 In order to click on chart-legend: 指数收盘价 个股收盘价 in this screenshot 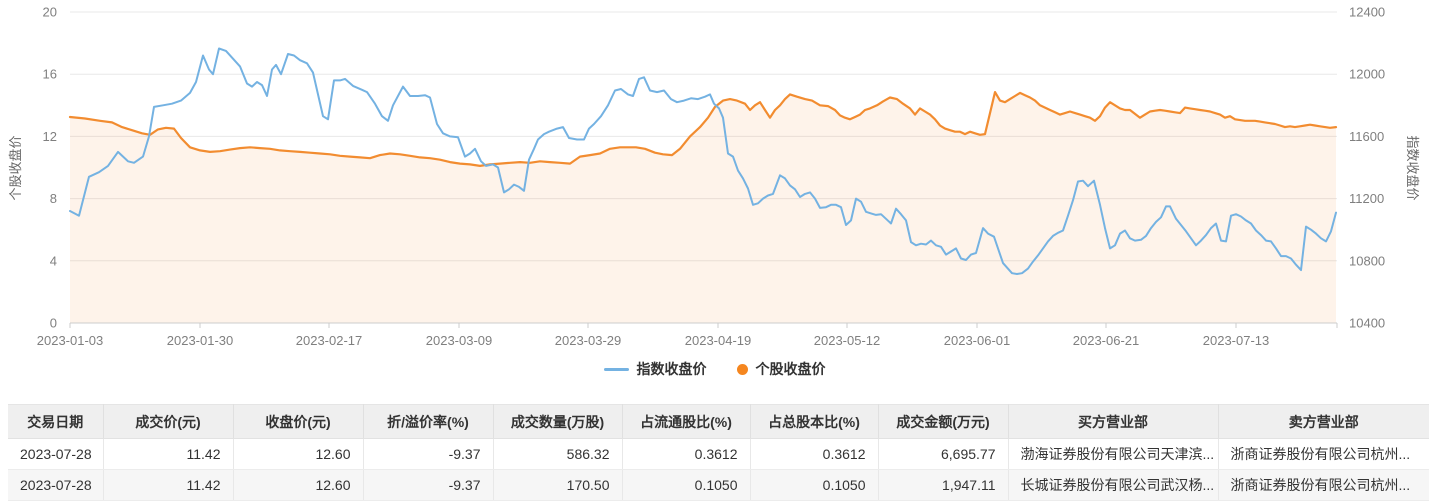, I will do `click(714, 369)`.